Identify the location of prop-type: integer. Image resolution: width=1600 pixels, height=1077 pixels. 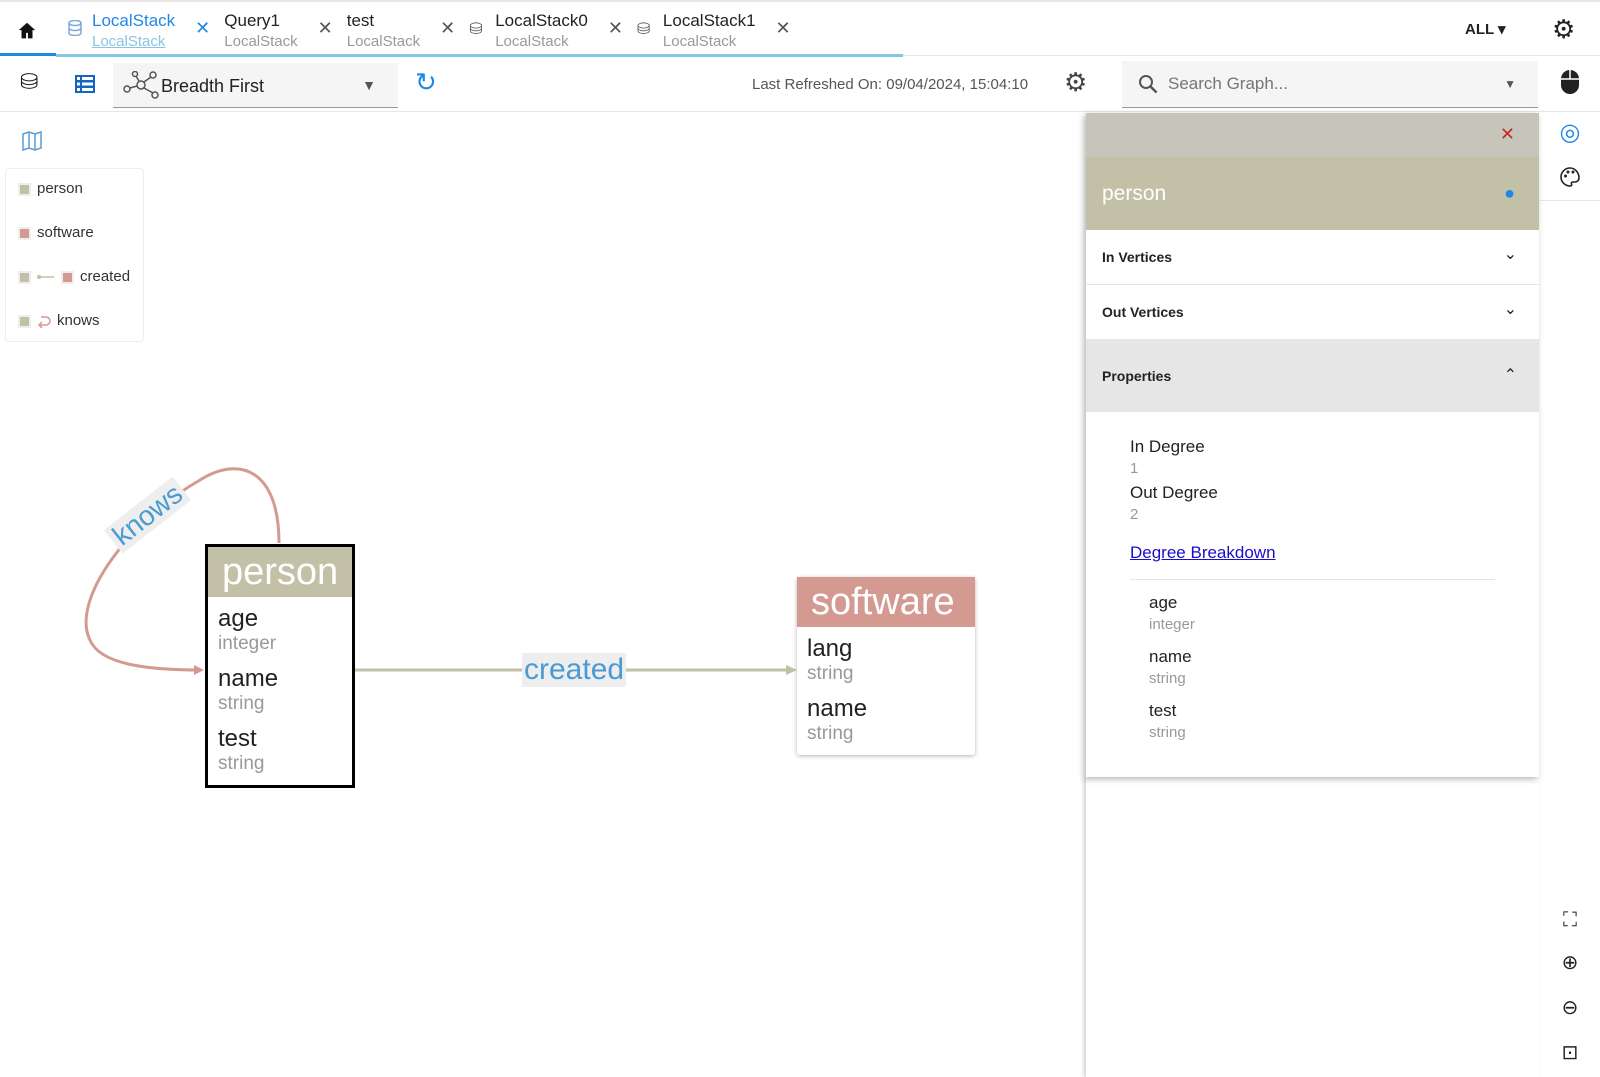
(1172, 624).